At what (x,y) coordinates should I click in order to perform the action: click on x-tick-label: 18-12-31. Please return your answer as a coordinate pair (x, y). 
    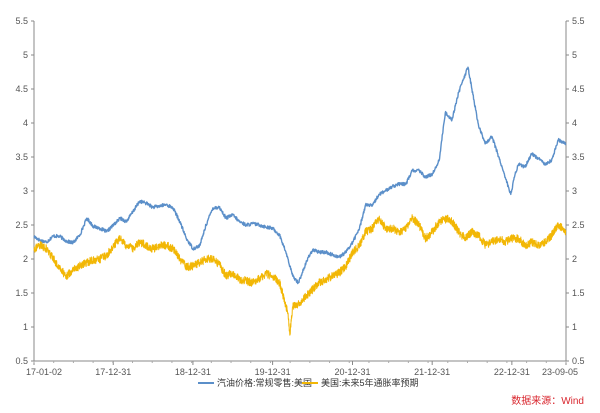
    Looking at the image, I should click on (193, 372).